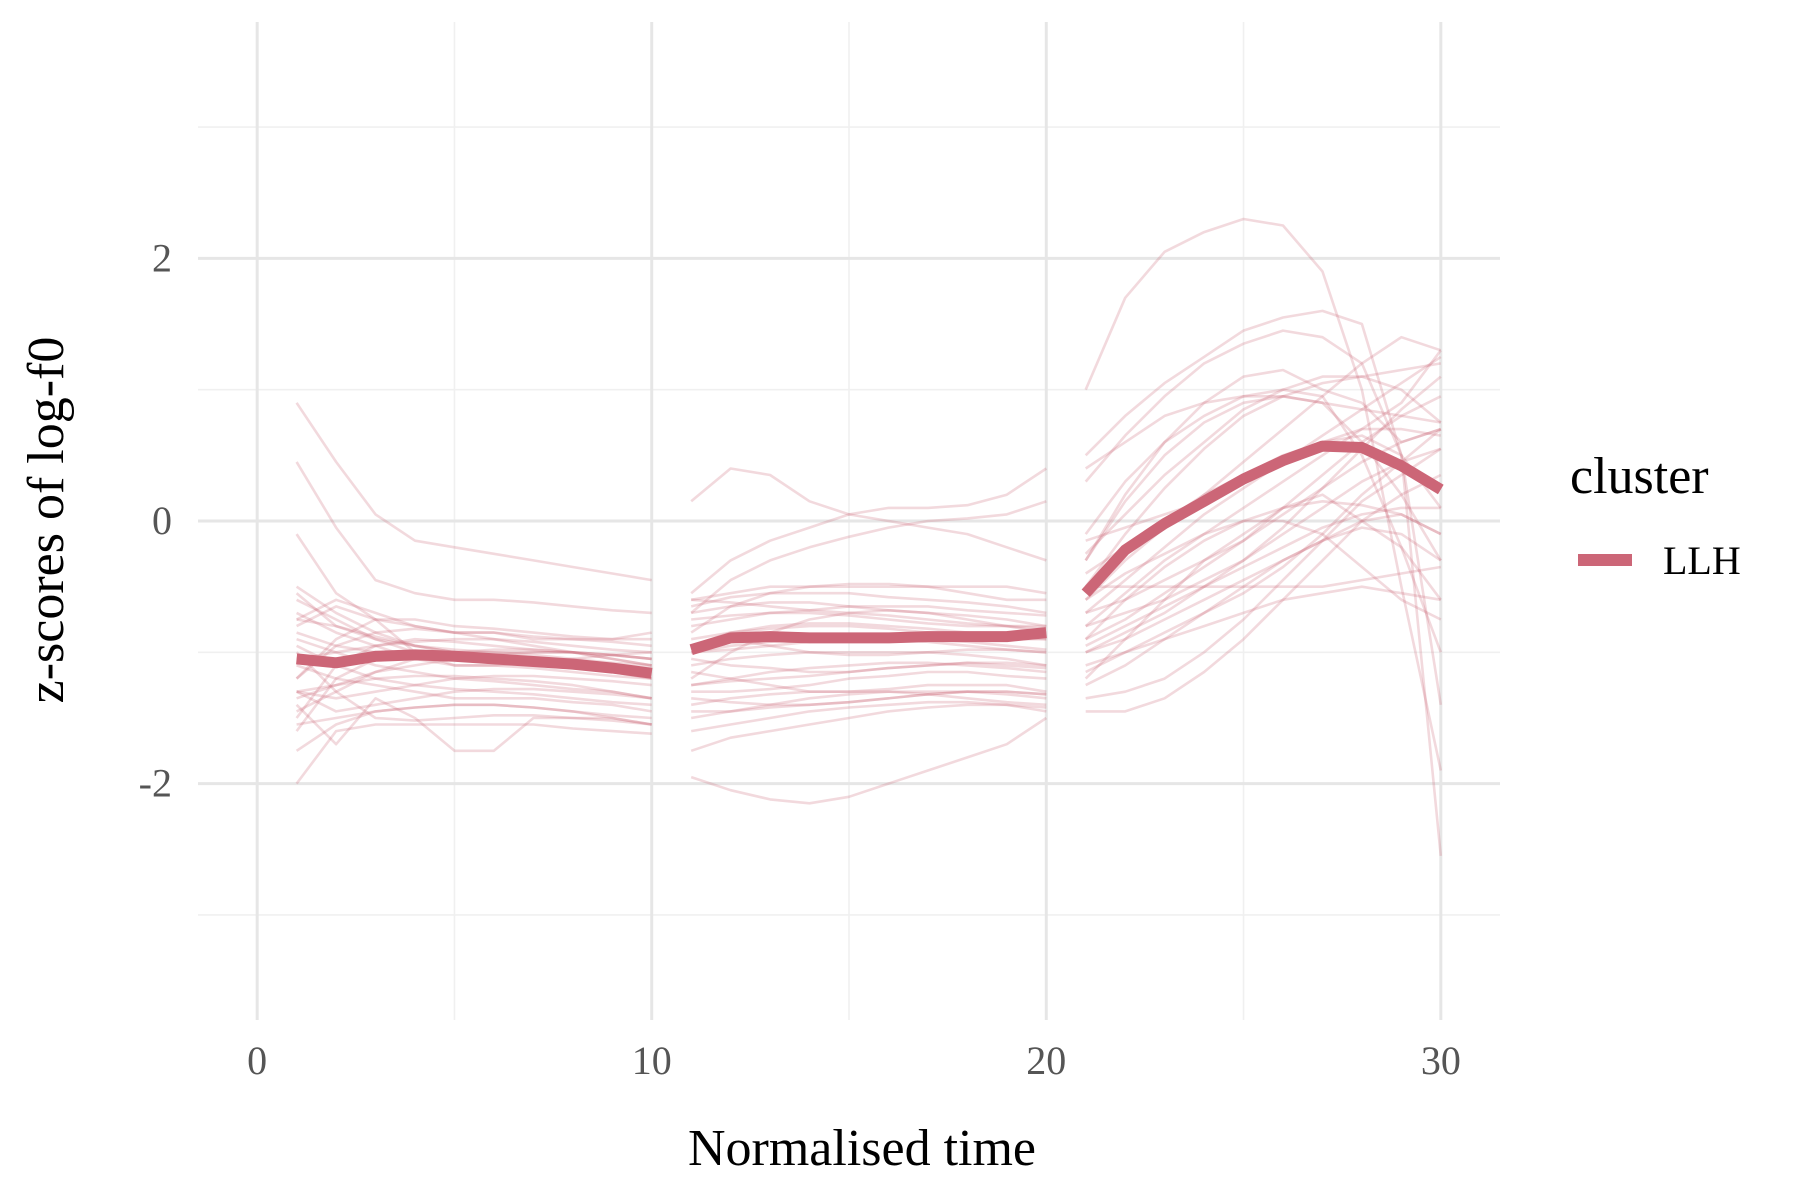  What do you see at coordinates (162, 257) in the screenshot?
I see `y-tick-label: 2` at bounding box center [162, 257].